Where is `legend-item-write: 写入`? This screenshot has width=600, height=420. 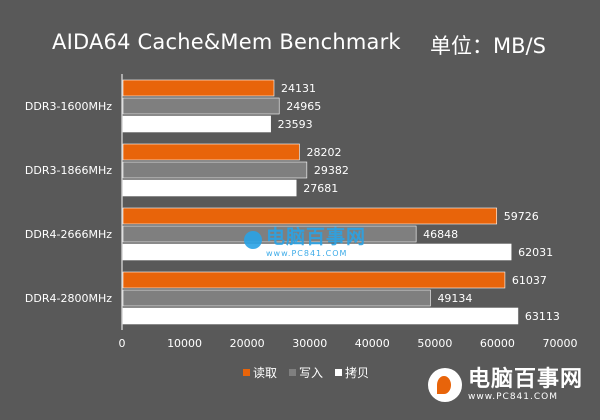
legend-item-write: 写入 is located at coordinates (306, 372).